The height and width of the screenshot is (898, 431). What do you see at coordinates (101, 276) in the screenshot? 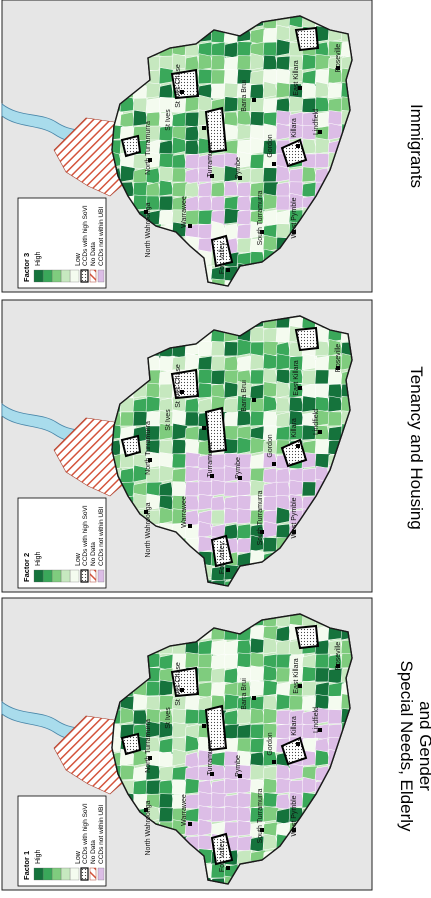
I see `legend-outside-ubi-swatch` at bounding box center [101, 276].